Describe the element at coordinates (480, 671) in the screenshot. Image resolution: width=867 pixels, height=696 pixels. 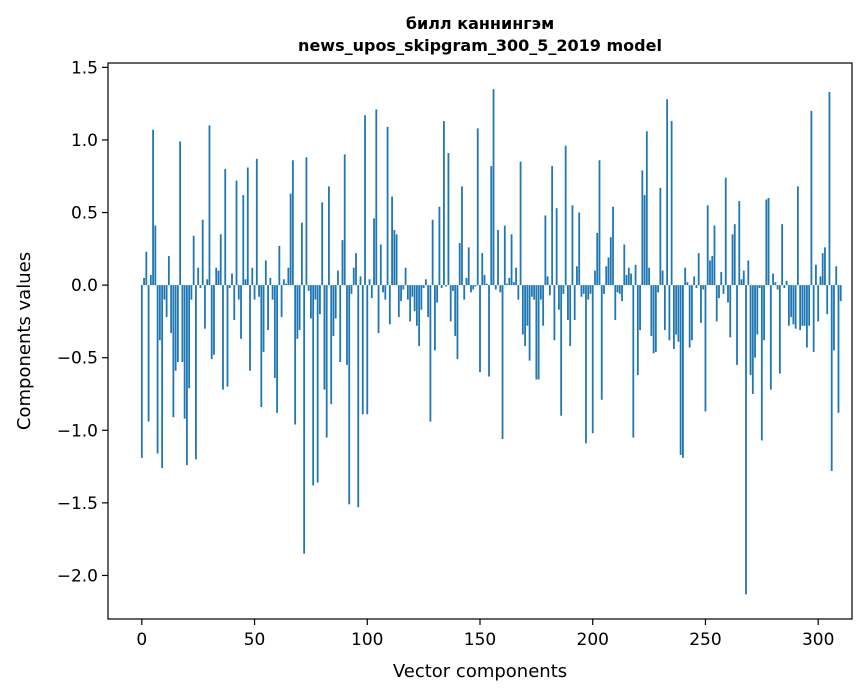
I see `x-axis-label: Vector components` at that location.